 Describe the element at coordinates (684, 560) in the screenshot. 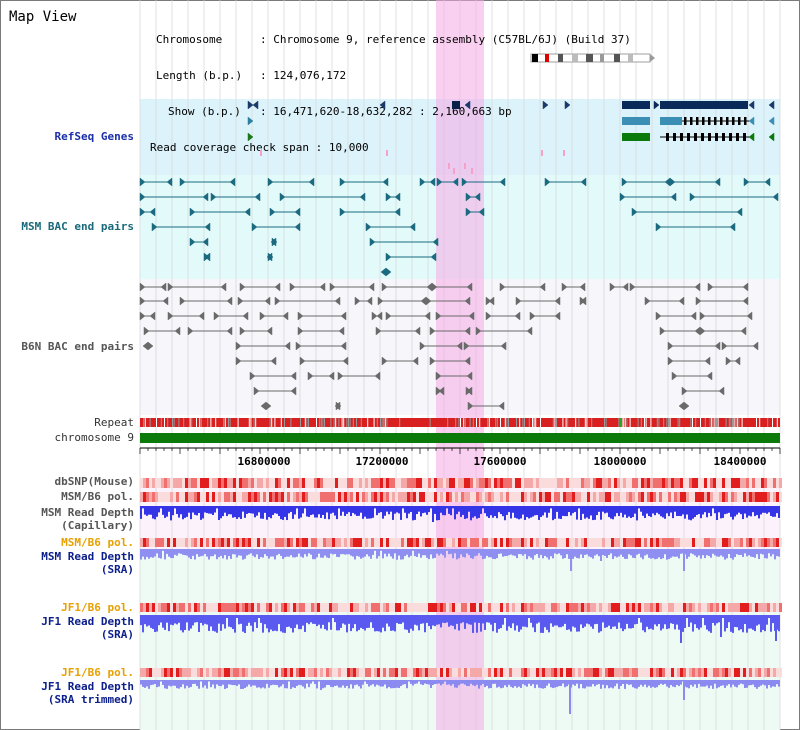

I see `depth-spike` at that location.